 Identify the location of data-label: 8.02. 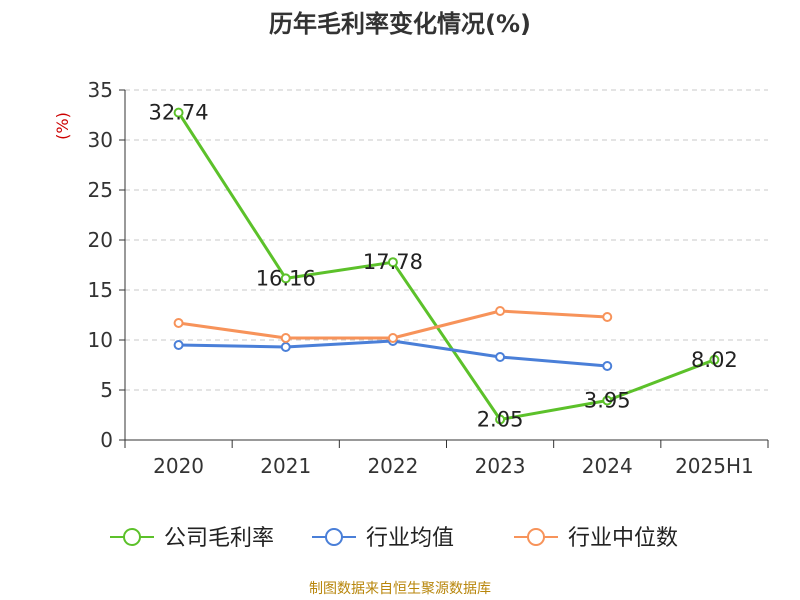
(714, 360).